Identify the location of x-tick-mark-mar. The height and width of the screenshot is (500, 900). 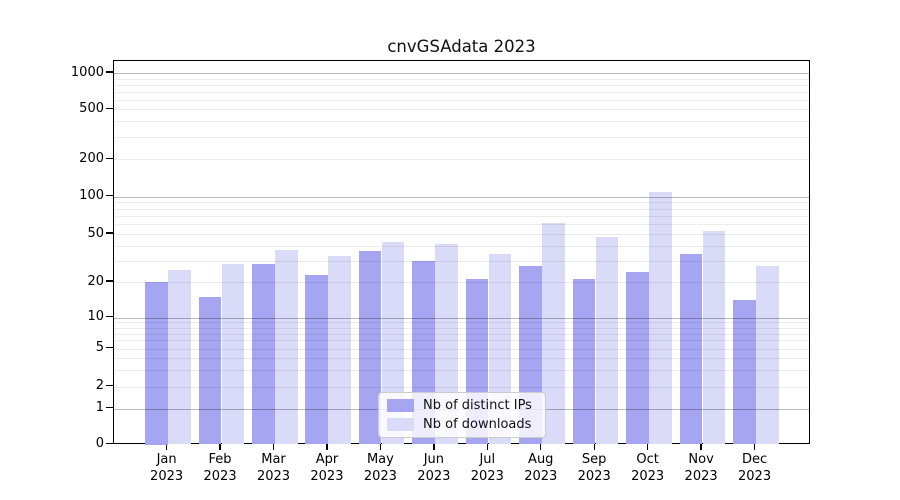
(273, 447).